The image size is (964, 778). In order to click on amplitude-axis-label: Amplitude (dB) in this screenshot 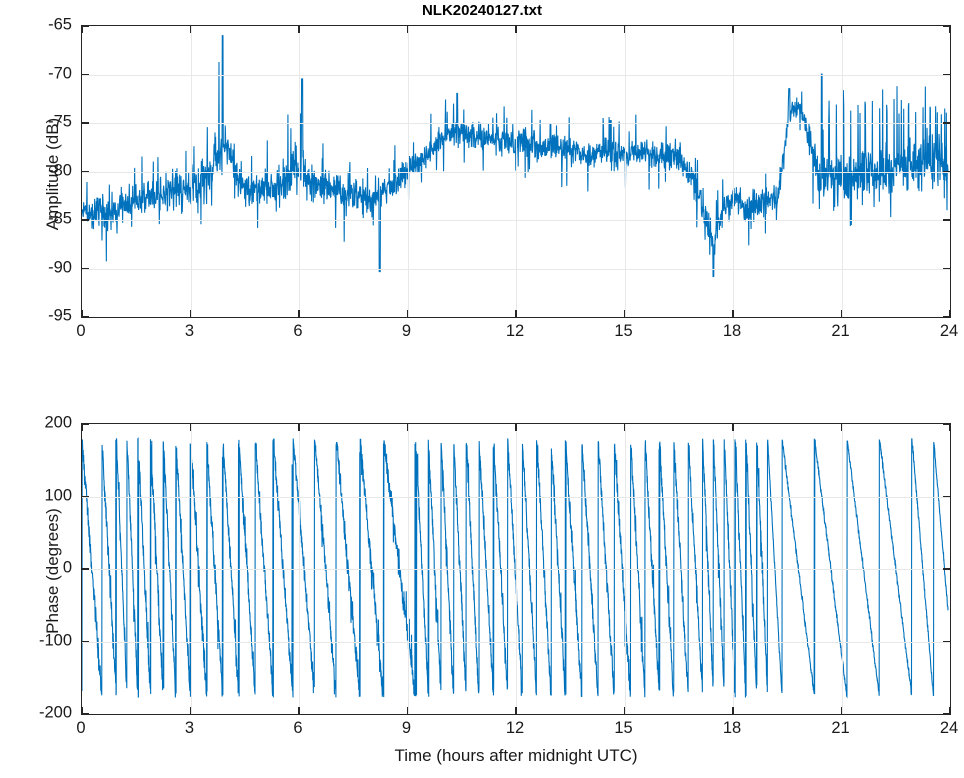, I will do `click(52, 174)`.